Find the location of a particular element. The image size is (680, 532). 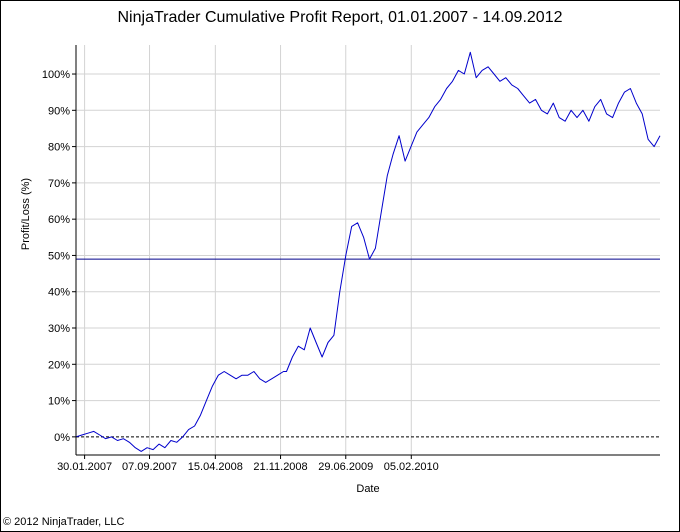

y-tick-label: 20% is located at coordinates (59, 365).